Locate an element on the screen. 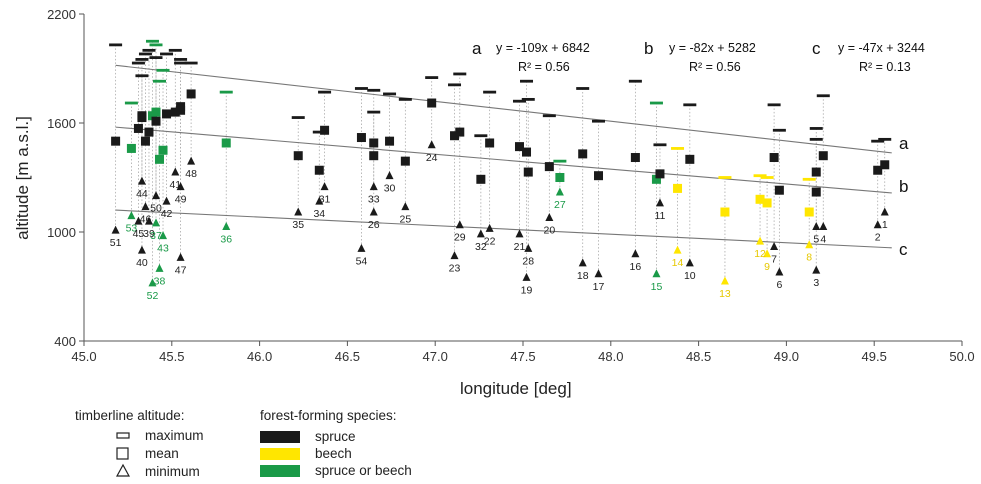 Image resolution: width=981 pixels, height=484 pixels. x-tick-label: 47.0 is located at coordinates (435, 356).